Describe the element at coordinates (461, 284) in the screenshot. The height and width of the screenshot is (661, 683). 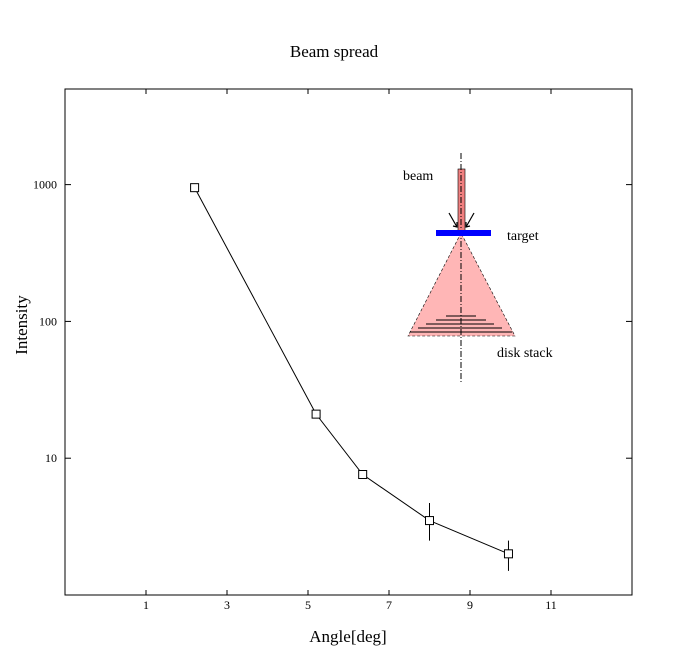
I see `spread-cone` at that location.